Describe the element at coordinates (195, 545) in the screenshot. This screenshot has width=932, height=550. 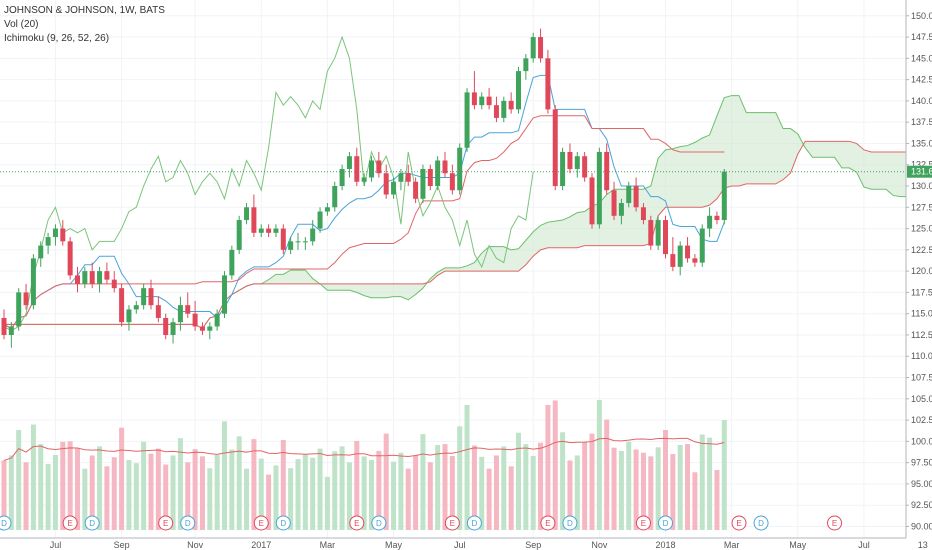
I see `time-tick-label: Nov` at that location.